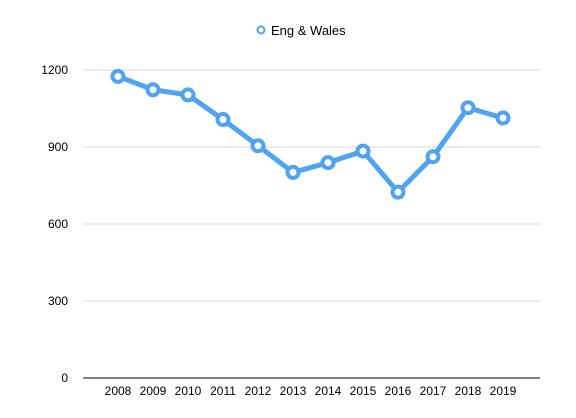  What do you see at coordinates (293, 391) in the screenshot?
I see `x-tick-label: 2013` at bounding box center [293, 391].